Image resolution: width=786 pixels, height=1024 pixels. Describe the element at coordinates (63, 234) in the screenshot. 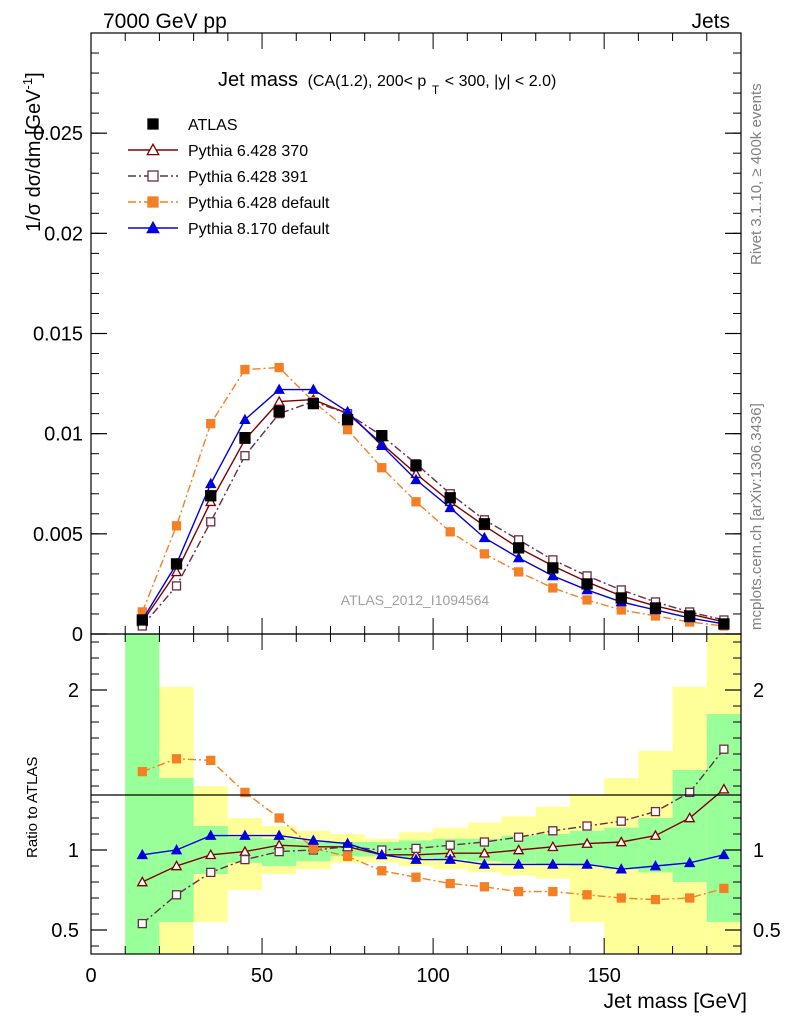

I see `main-y-tick-label: 0.02` at that location.